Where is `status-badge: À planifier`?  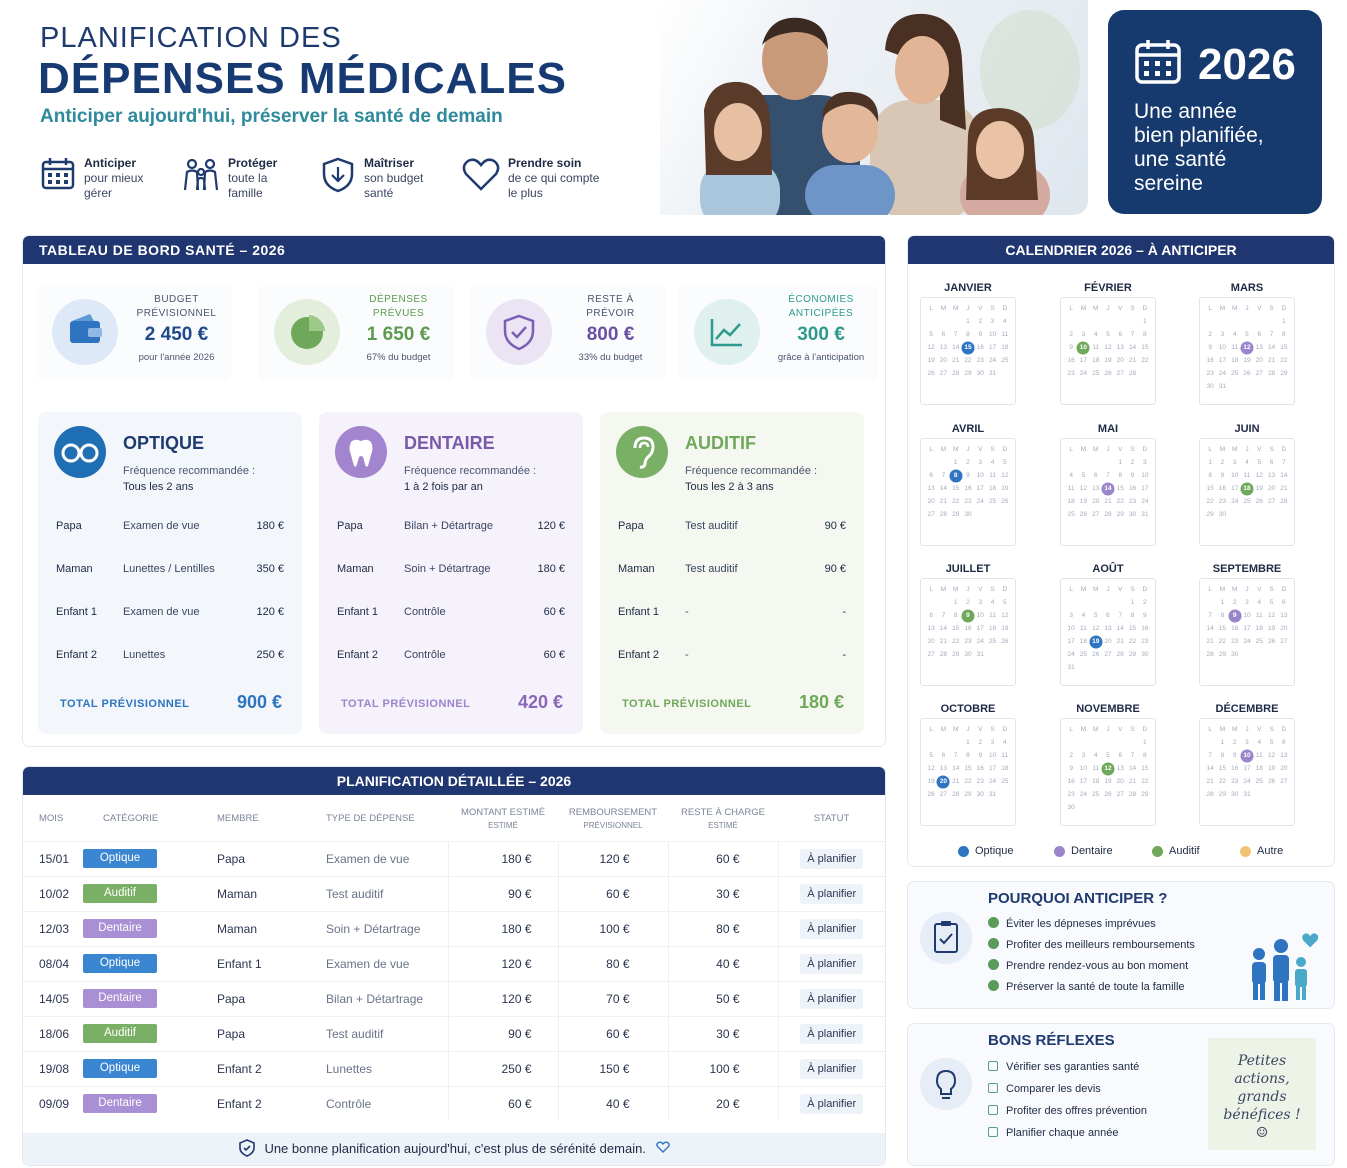 status-badge: À planifier is located at coordinates (832, 858).